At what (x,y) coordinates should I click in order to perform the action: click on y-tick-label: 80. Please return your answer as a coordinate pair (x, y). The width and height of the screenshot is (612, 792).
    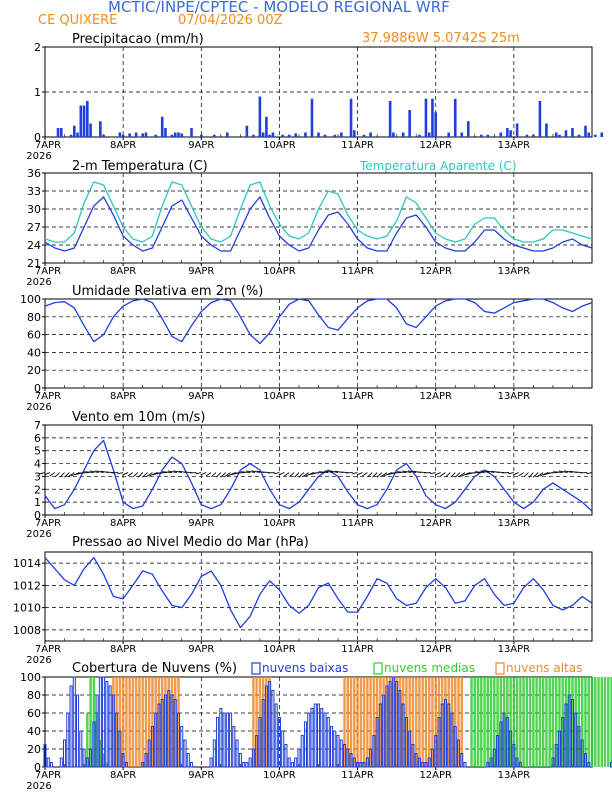
    Looking at the image, I should click on (34, 695).